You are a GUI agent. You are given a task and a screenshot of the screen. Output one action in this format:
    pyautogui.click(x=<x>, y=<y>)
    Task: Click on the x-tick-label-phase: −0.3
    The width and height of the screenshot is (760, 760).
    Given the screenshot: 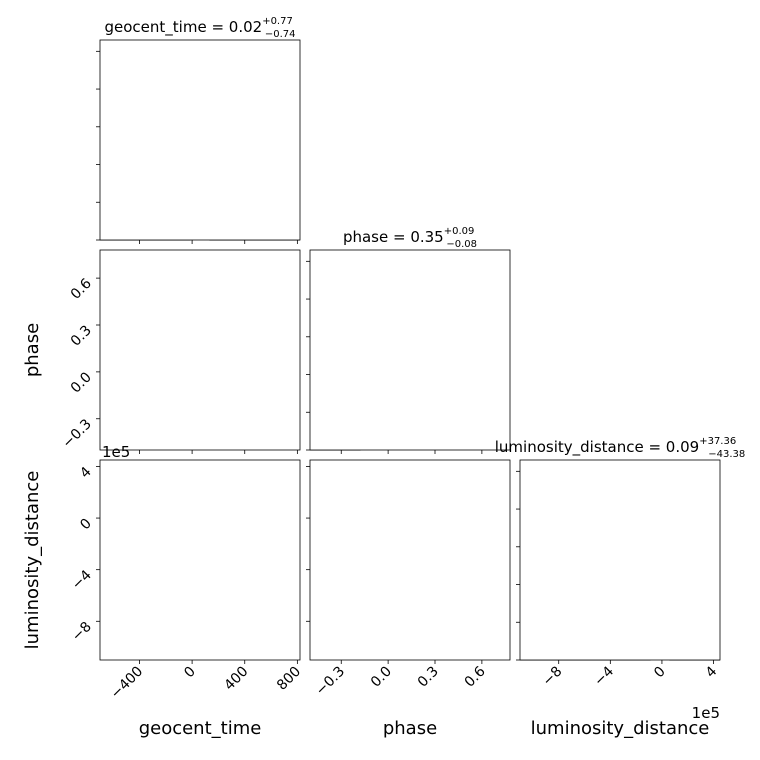 What is the action you would take?
    pyautogui.click(x=330, y=681)
    